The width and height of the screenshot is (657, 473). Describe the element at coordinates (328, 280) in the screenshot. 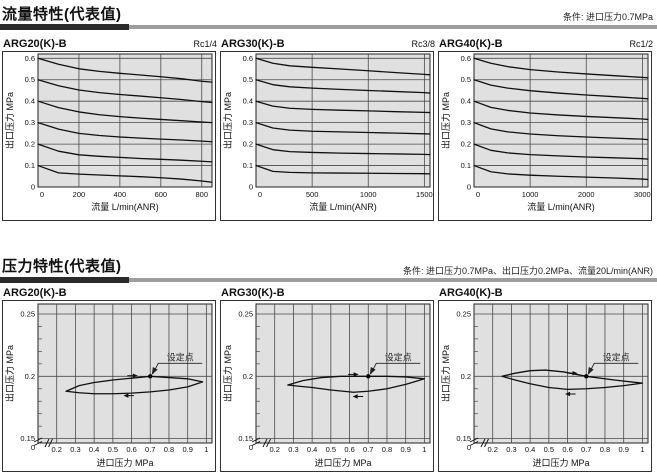

I see `pressure-section-divider` at that location.